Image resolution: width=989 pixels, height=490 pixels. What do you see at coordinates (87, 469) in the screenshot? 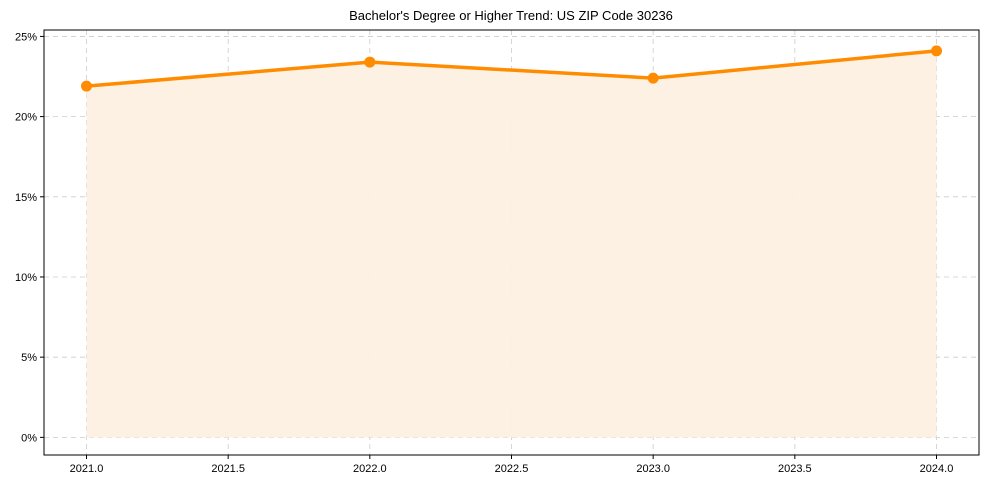
I see `x-tick-label: 2021.0` at bounding box center [87, 469].